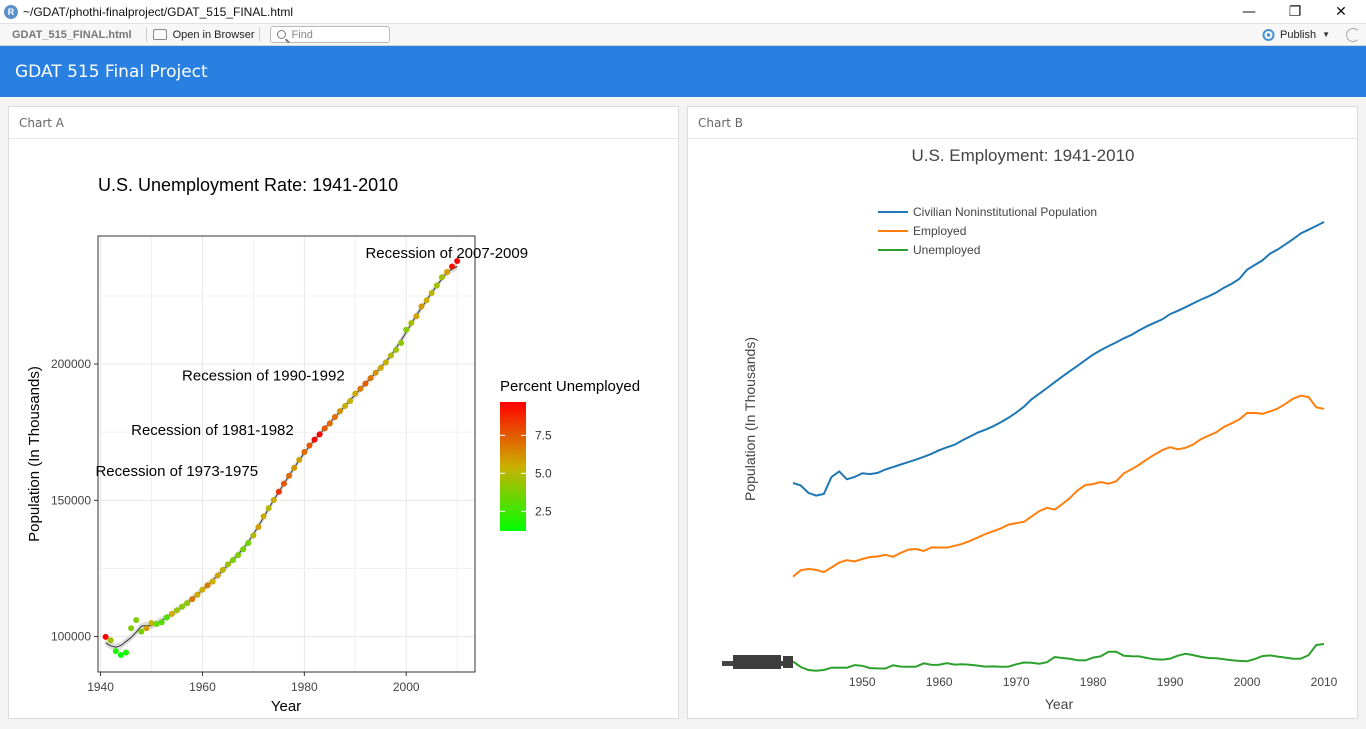 The image size is (1366, 729). I want to click on chart-a-annotation: Recession of 1990-1992, so click(263, 375).